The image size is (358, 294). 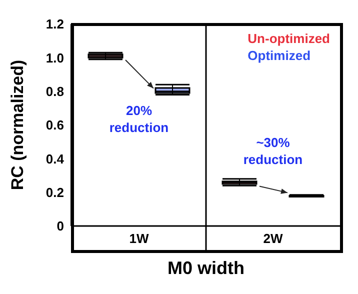 What do you see at coordinates (55, 24) in the screenshot?
I see `y-tick-label: 1.2` at bounding box center [55, 24].